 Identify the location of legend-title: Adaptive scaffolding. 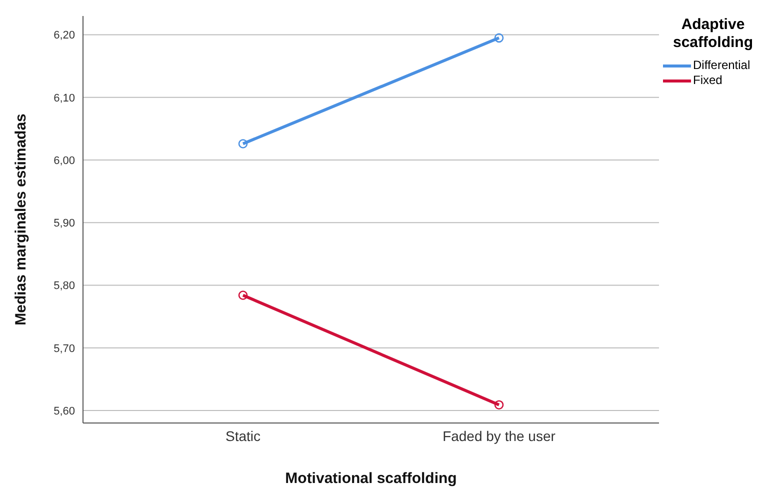
(713, 34).